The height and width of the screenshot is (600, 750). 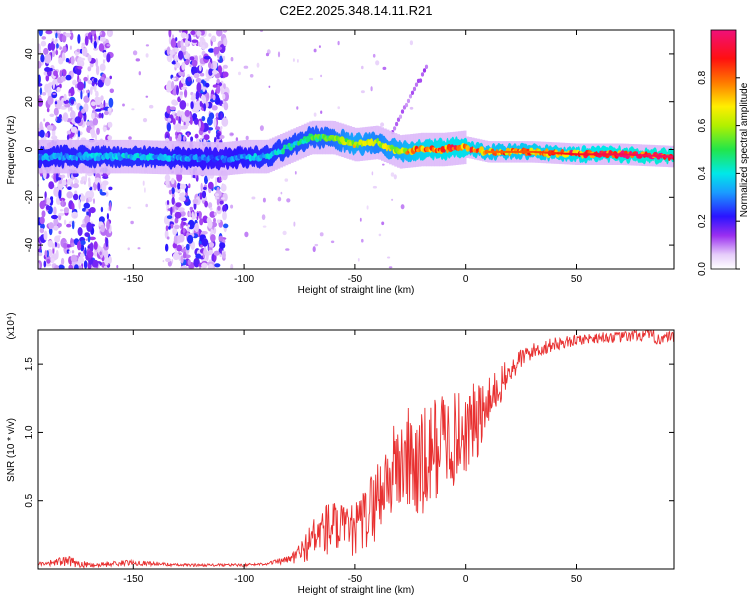 What do you see at coordinates (355, 279) in the screenshot?
I see `x-tick-label: -50` at bounding box center [355, 279].